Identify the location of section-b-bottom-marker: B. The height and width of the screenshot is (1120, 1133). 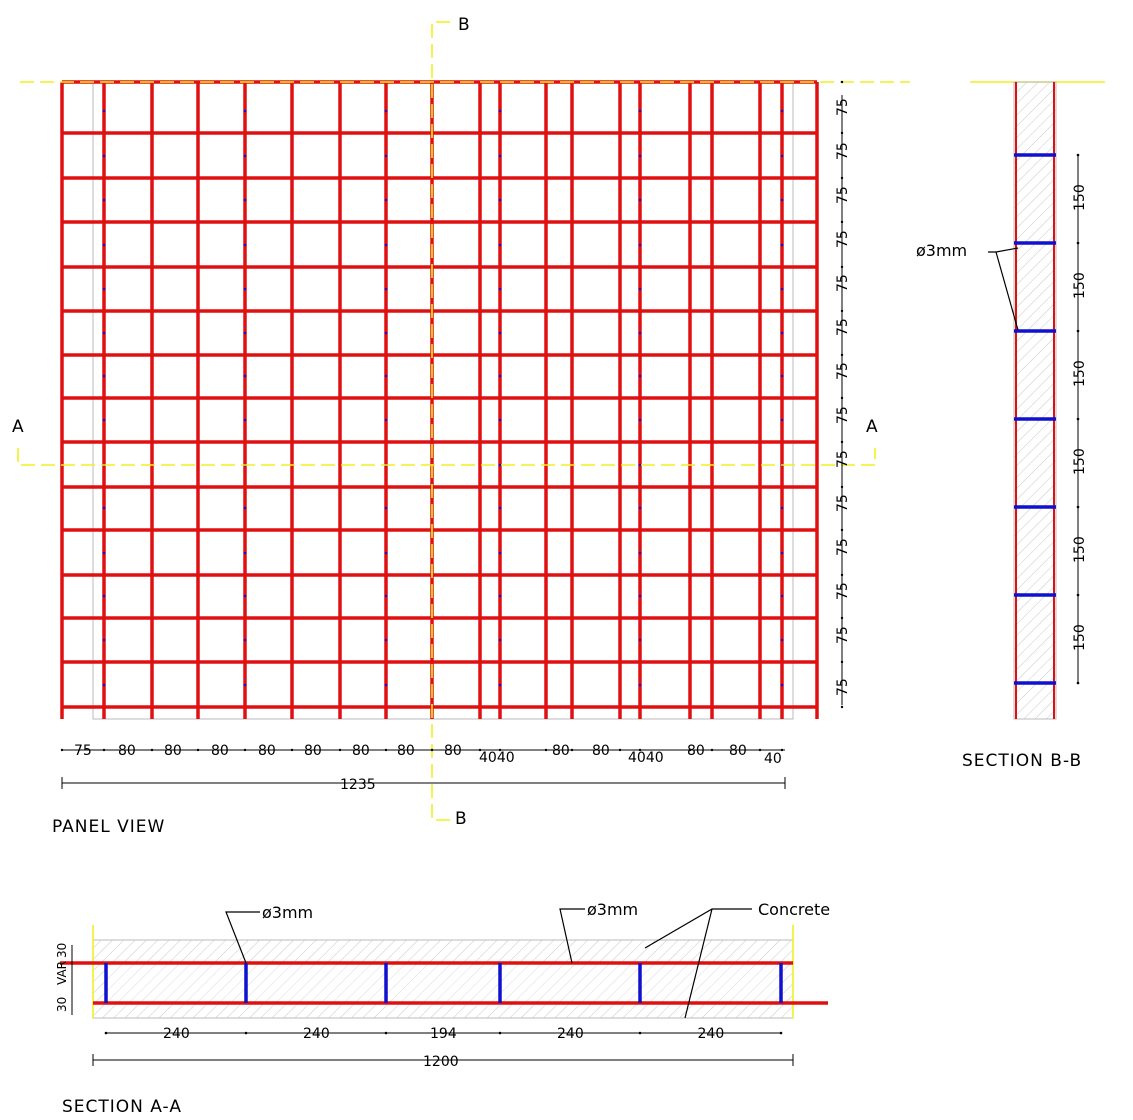
(461, 819).